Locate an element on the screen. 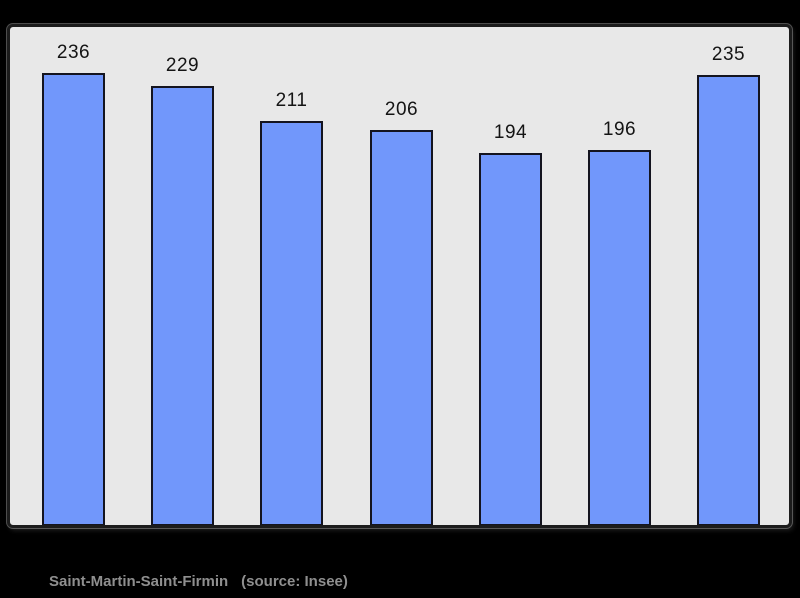  caption-source: (source: Insee) is located at coordinates (294, 581).